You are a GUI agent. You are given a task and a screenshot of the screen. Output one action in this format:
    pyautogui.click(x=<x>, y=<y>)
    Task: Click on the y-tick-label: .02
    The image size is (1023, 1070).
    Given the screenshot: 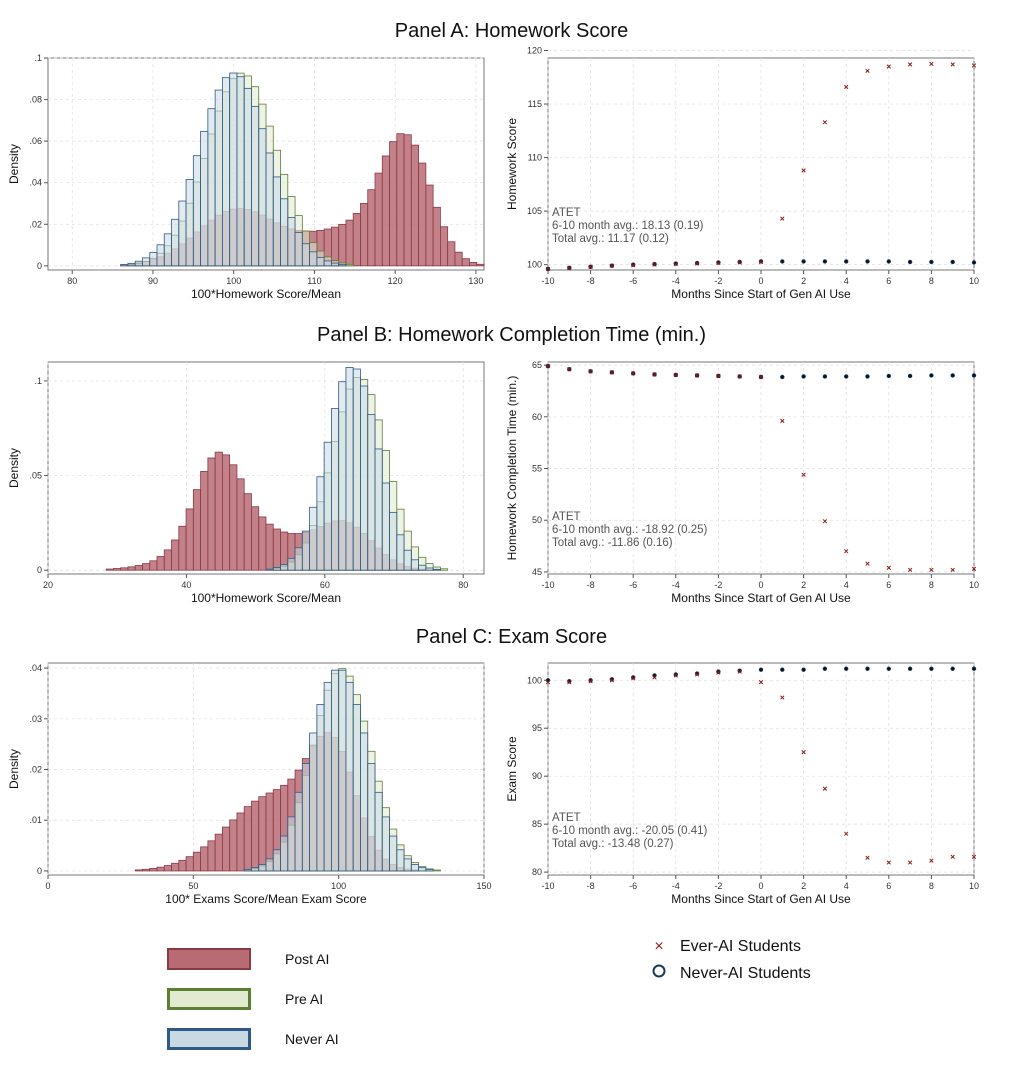 What is the action you would take?
    pyautogui.click(x=35, y=770)
    